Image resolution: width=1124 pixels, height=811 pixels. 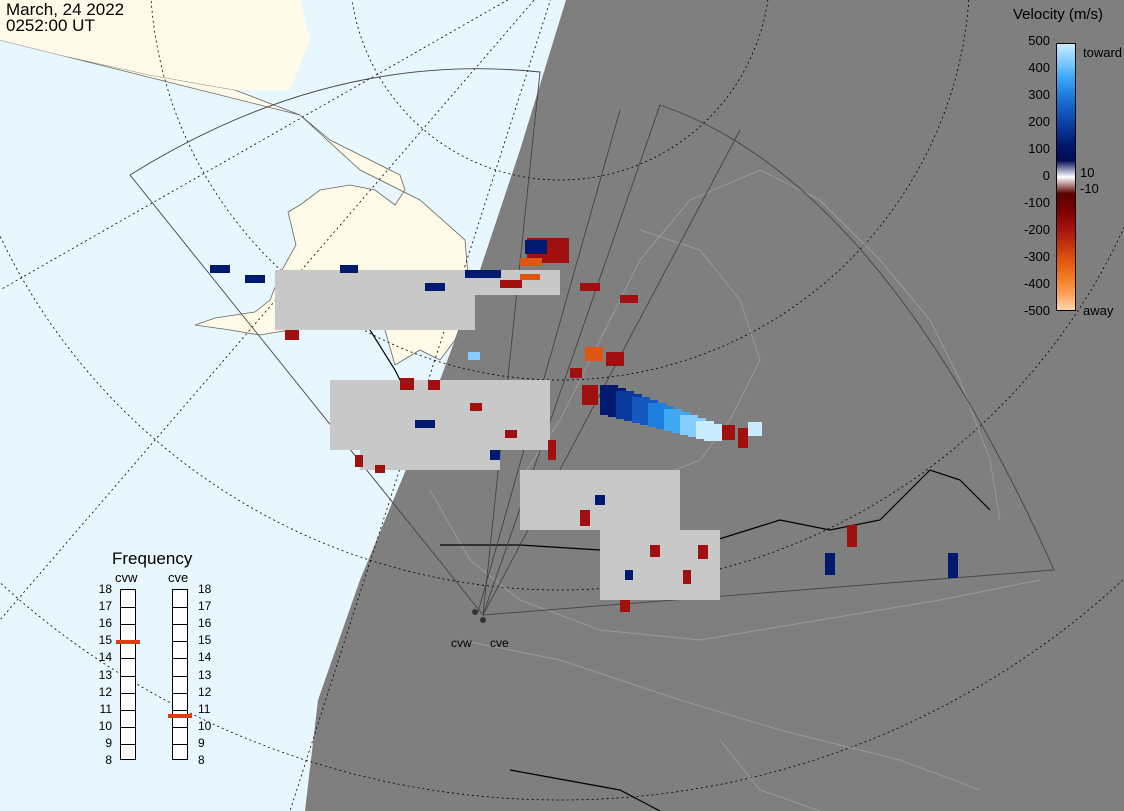 What do you see at coordinates (152, 558) in the screenshot?
I see `frequency-title: Frequency` at bounding box center [152, 558].